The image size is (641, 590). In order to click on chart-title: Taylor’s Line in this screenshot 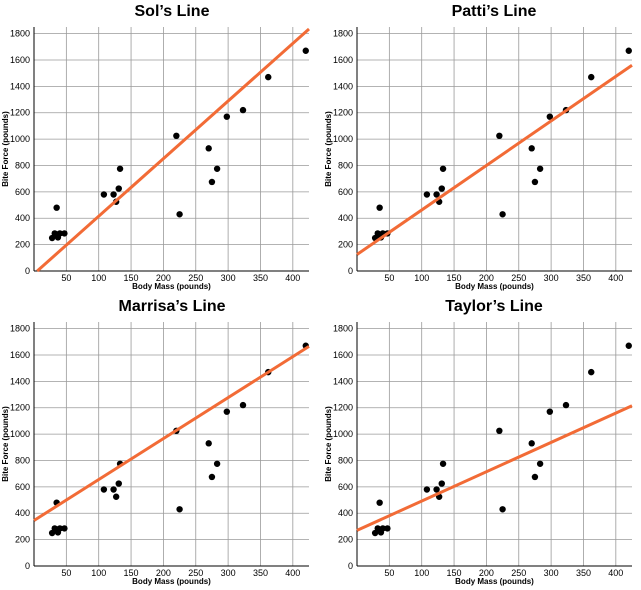, I will do `click(494, 306)`.